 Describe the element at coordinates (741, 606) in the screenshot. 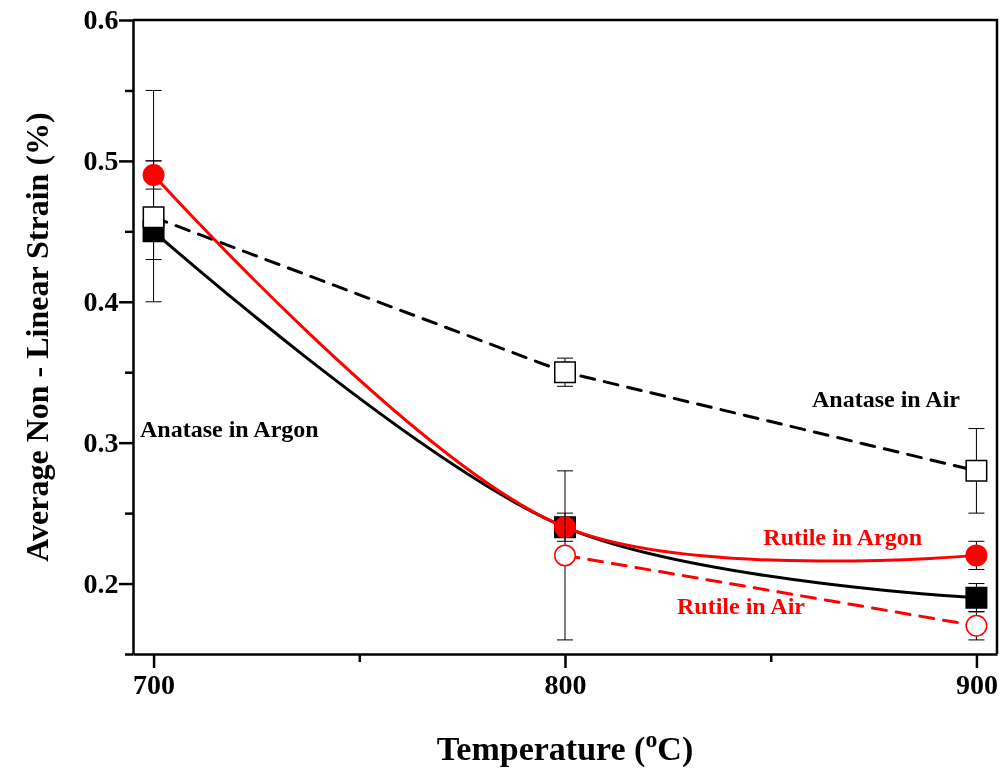

I see `series-label: Rutile in Air` at that location.